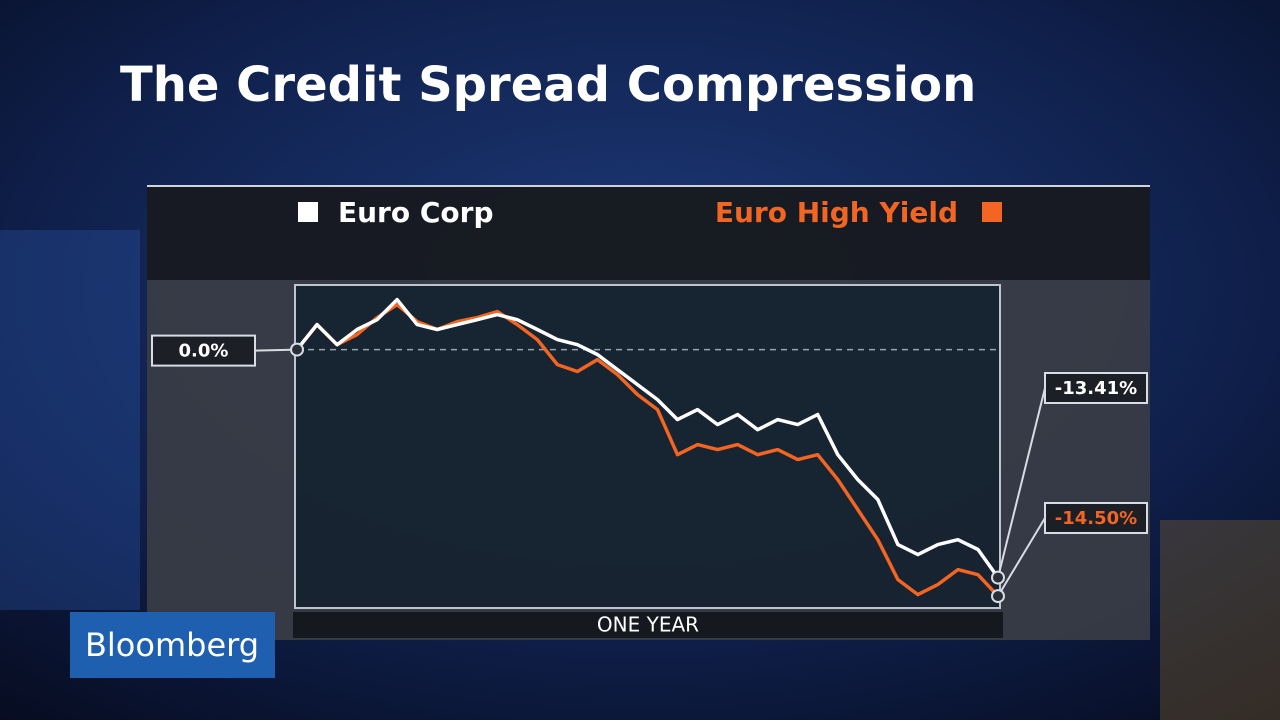 The image size is (1280, 724). I want to click on value-label: -14.50%, so click(1096, 518).